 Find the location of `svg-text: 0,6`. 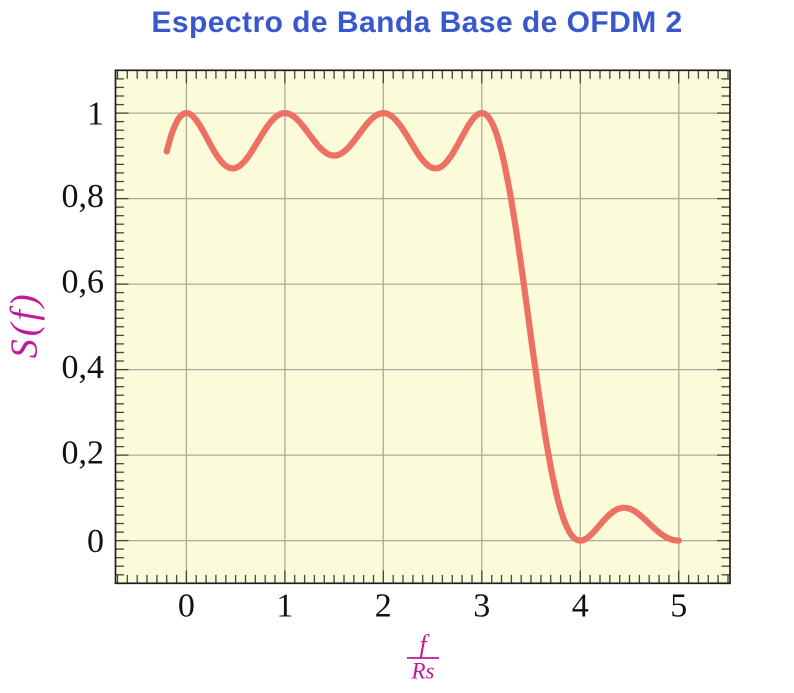

svg-text: 0,6 is located at coordinates (83, 282).